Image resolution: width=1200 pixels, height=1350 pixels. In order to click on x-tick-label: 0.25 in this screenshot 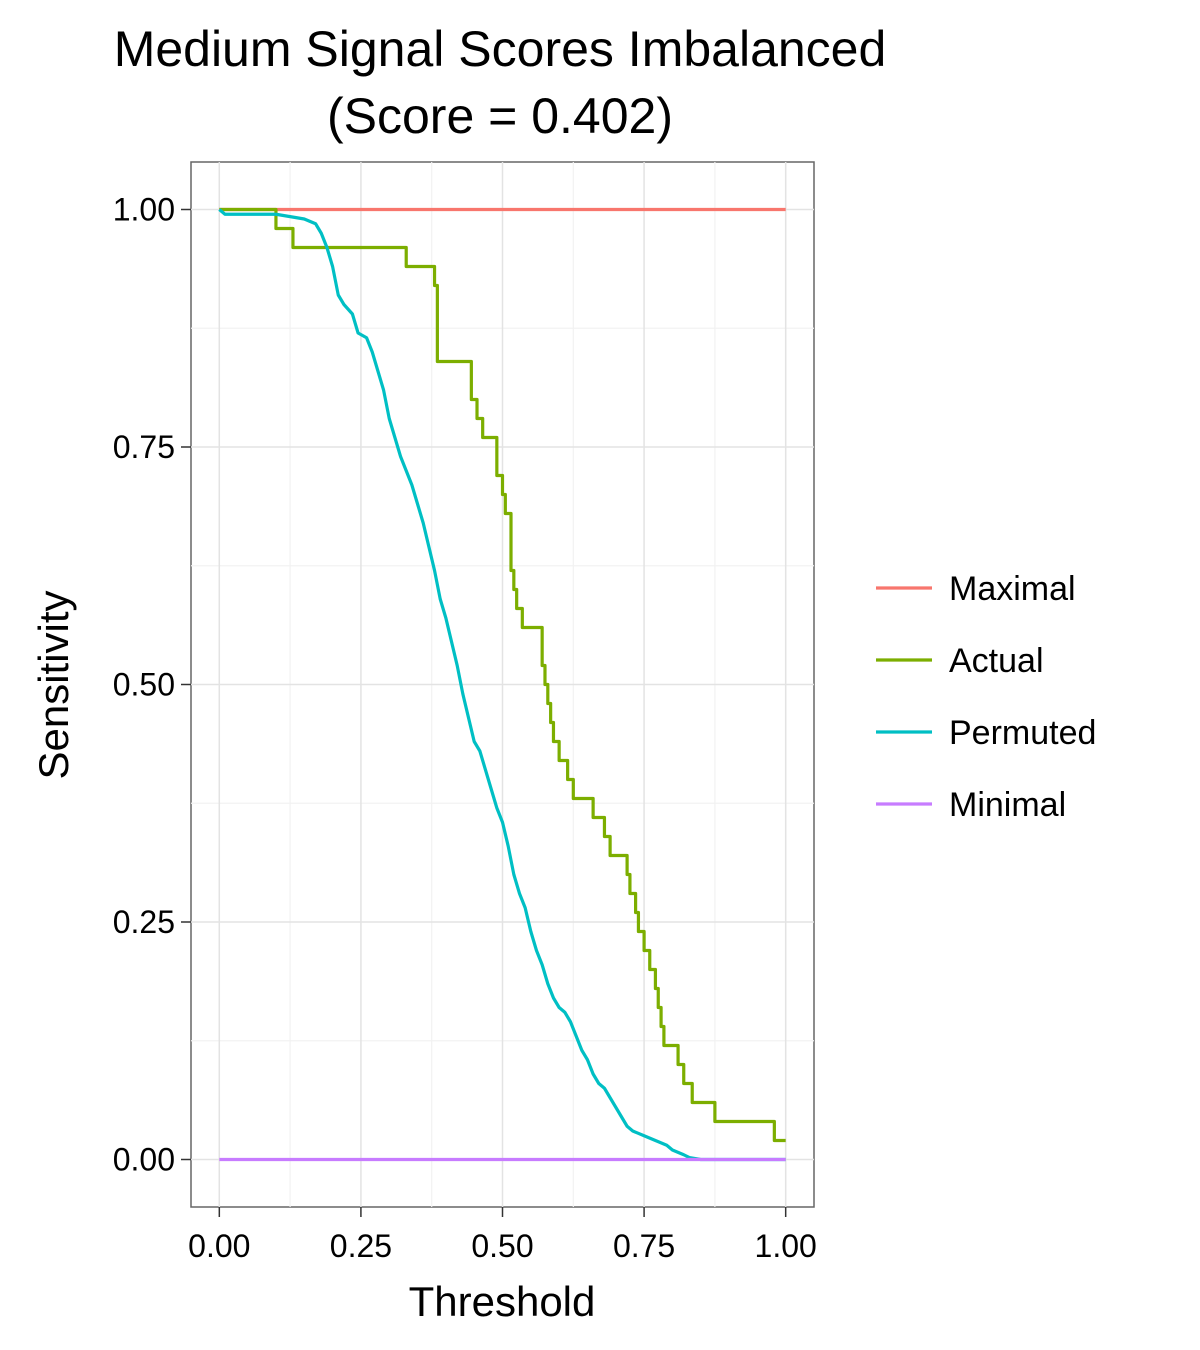, I will do `click(361, 1246)`.